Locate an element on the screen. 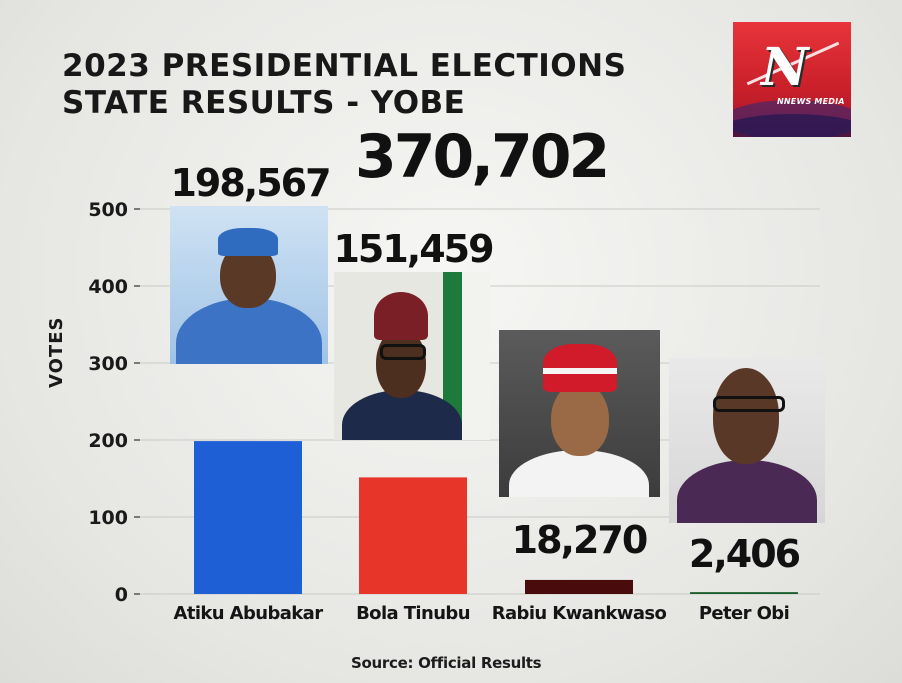 This screenshot has height=683, width=902. x-category-label: Atiku Abubakar is located at coordinates (248, 613).